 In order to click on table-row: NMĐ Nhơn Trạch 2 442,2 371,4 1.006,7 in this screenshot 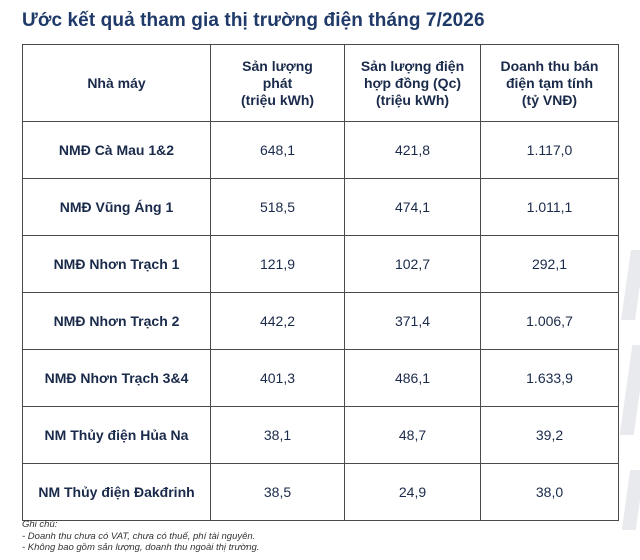, I will do `click(320, 321)`.